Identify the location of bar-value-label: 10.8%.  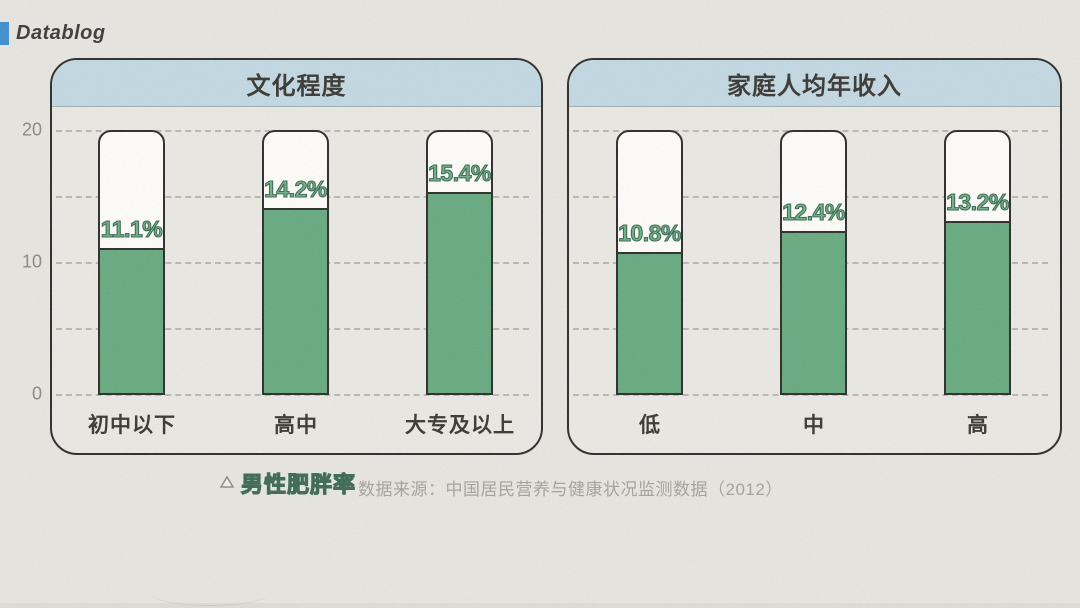
(650, 232).